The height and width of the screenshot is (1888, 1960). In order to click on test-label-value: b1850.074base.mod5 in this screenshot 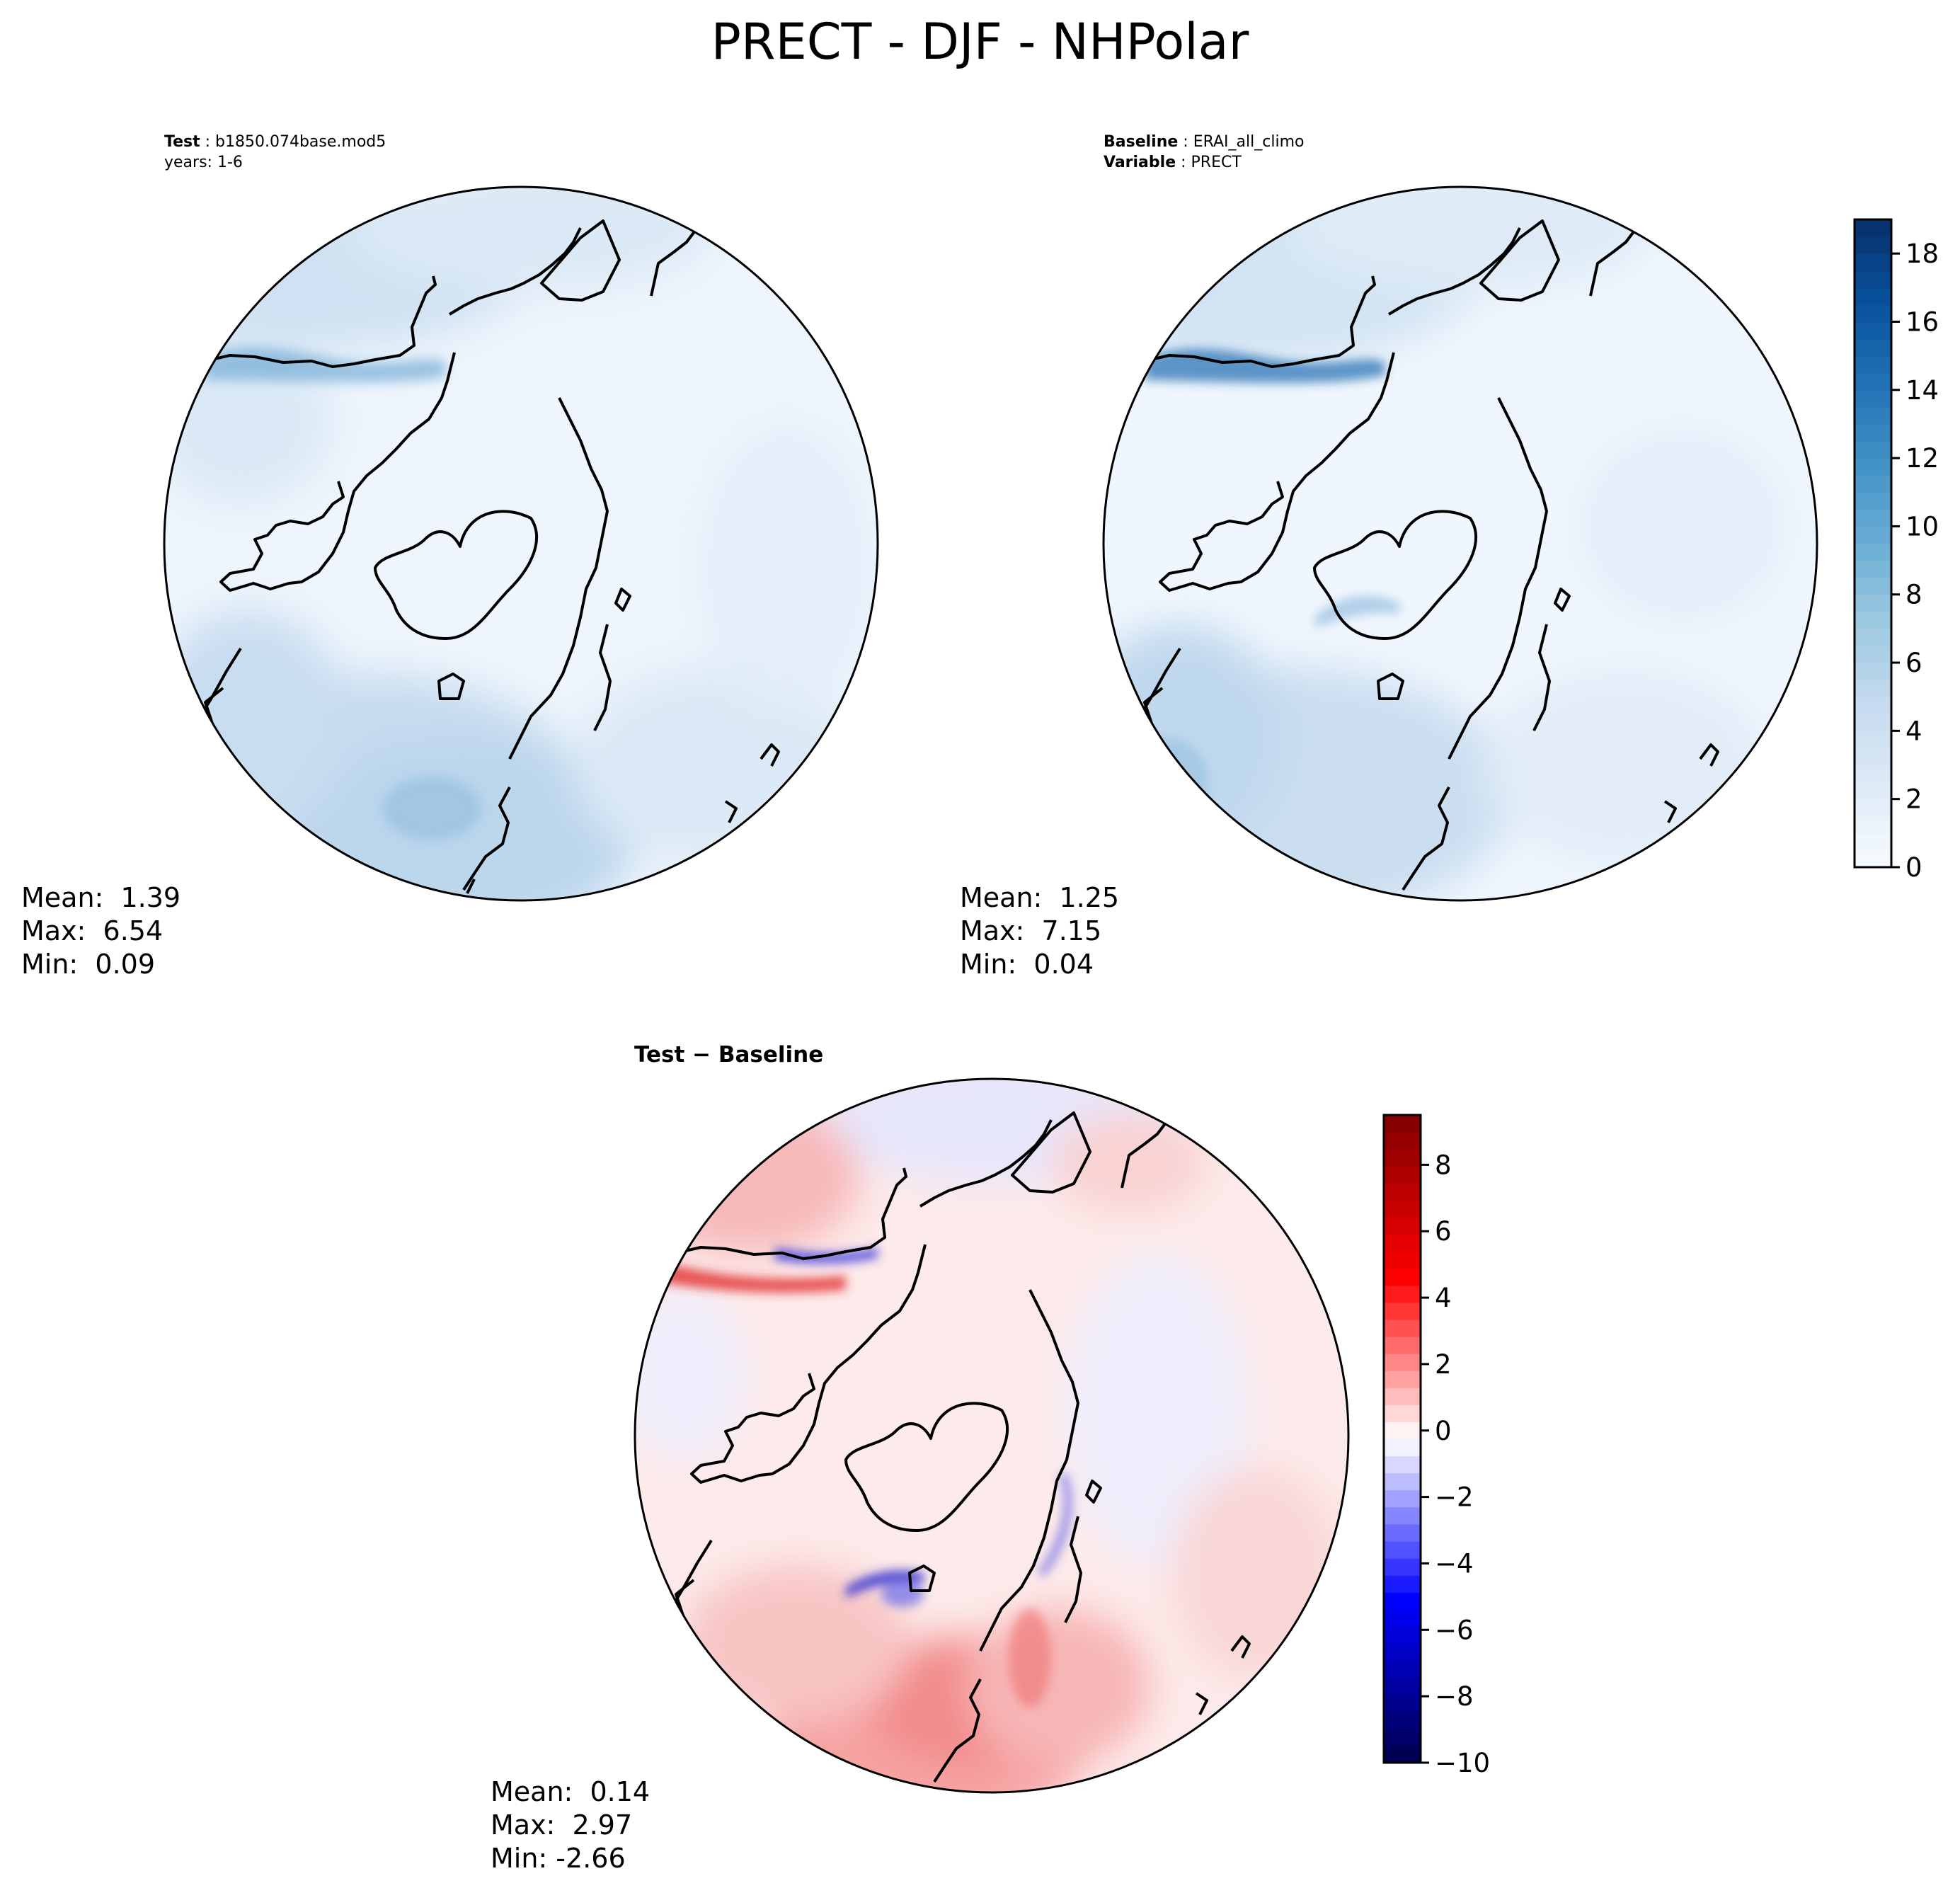, I will do `click(300, 142)`.